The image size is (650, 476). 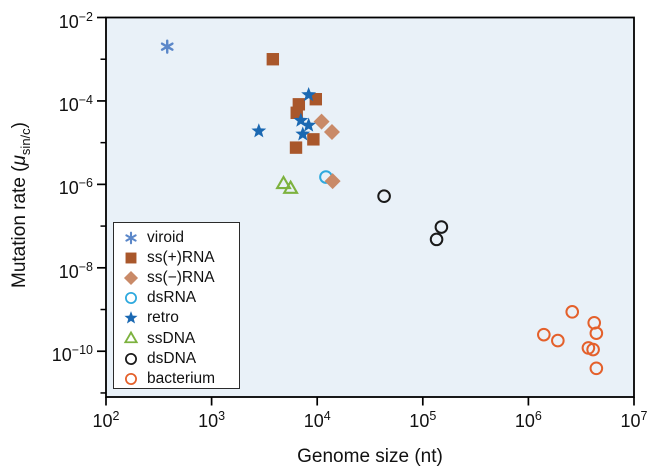 What do you see at coordinates (20, 125) in the screenshot?
I see `y-axis-title-close: )` at bounding box center [20, 125].